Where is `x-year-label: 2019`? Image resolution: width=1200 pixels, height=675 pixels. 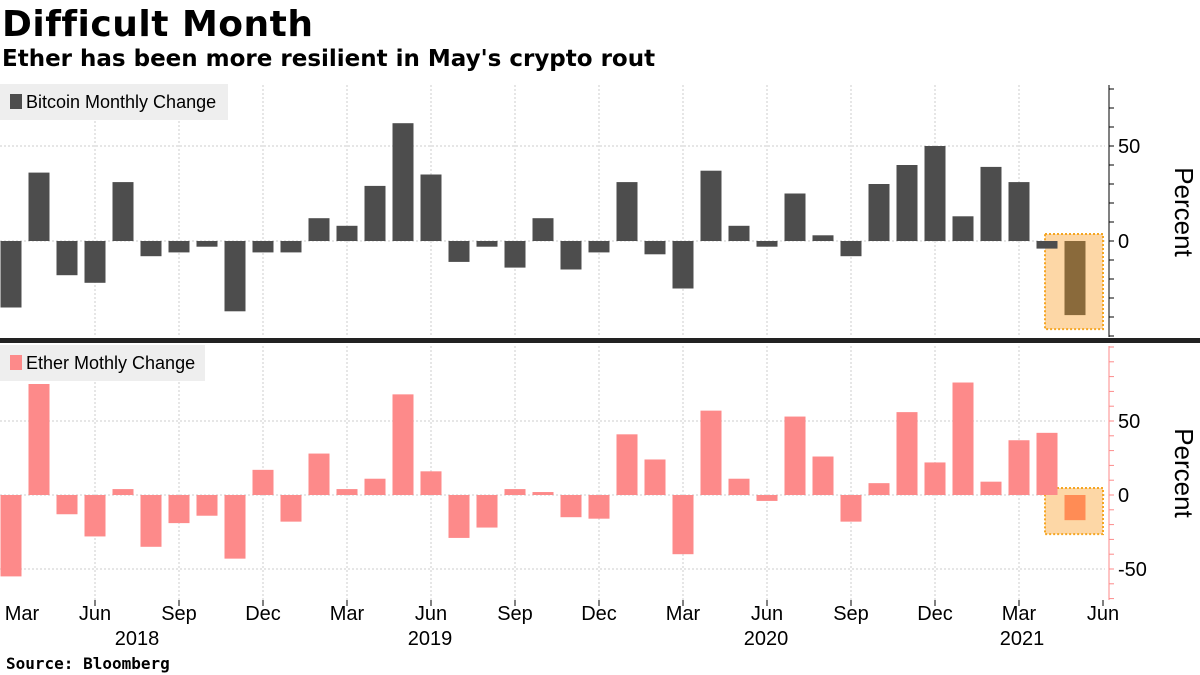
x-year-label: 2019 is located at coordinates (430, 639).